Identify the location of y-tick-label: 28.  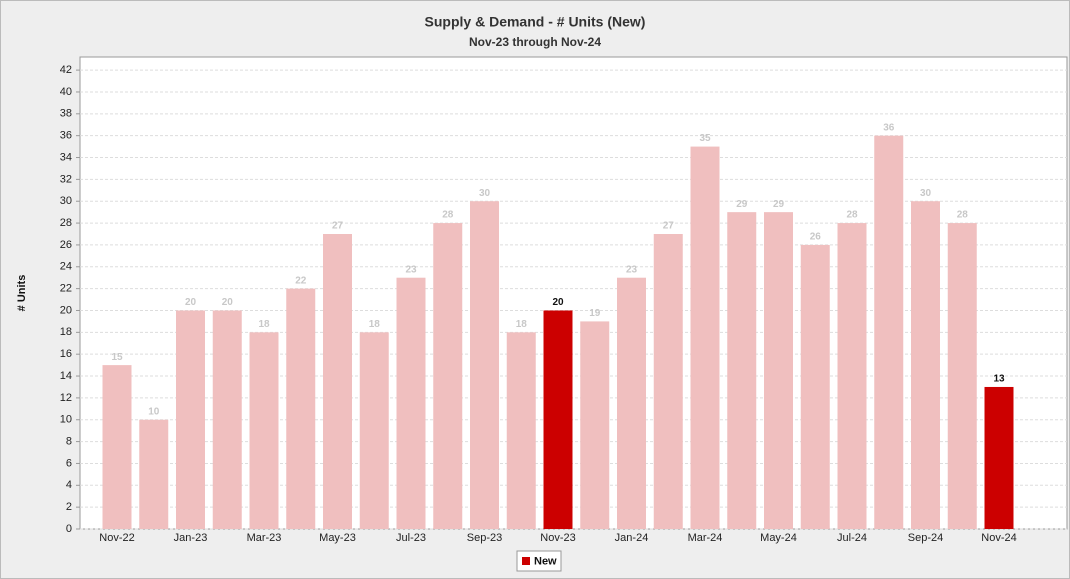
(66, 223).